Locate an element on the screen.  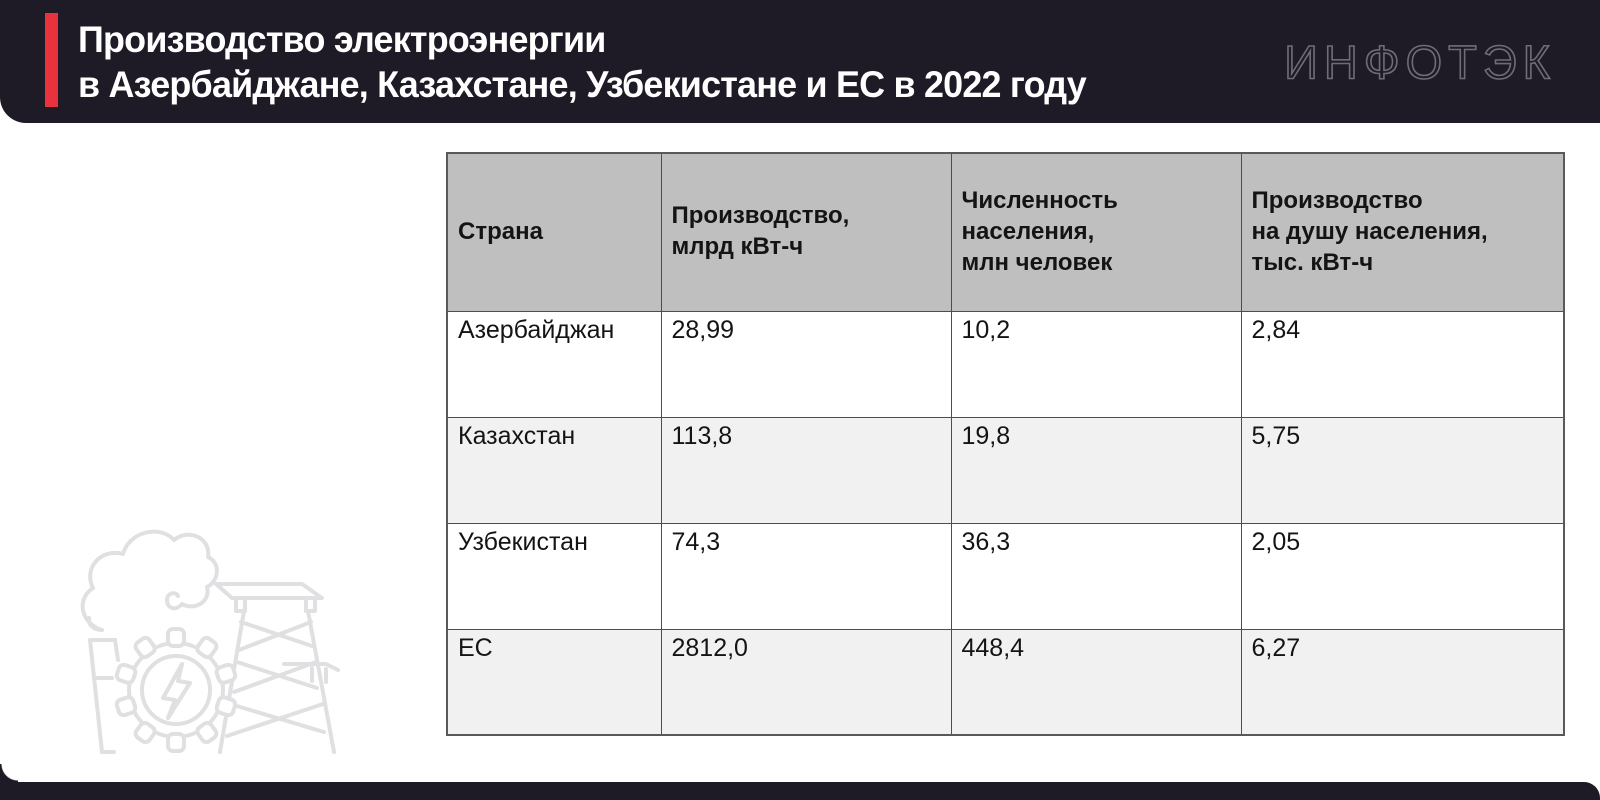
table-row: Казахстан 113,8 19,8 5,75 is located at coordinates (1005, 470).